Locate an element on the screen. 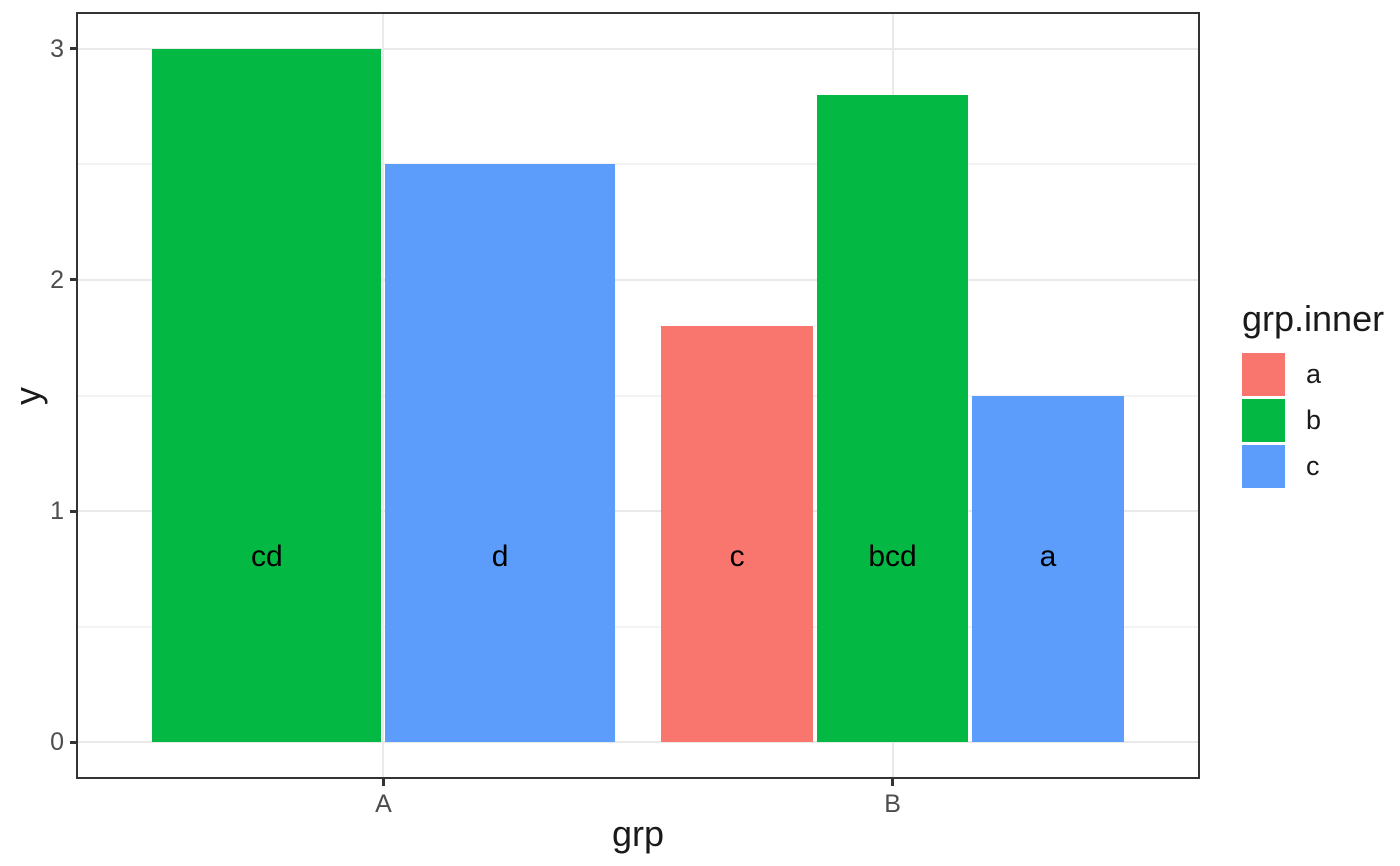 Image resolution: width=1400 pixels, height=866 pixels. bar-A-c is located at coordinates (500, 453).